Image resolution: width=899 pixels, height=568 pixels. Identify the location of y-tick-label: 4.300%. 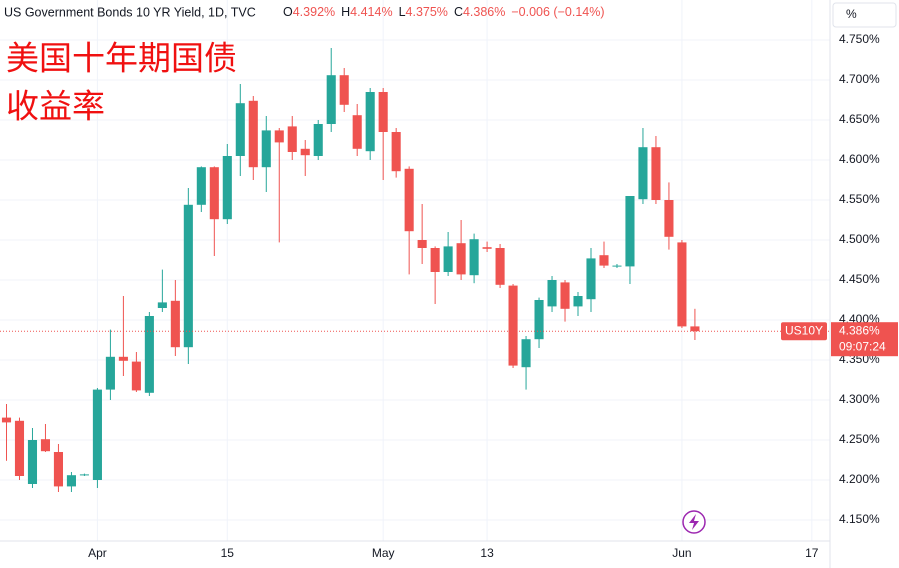
(859, 399).